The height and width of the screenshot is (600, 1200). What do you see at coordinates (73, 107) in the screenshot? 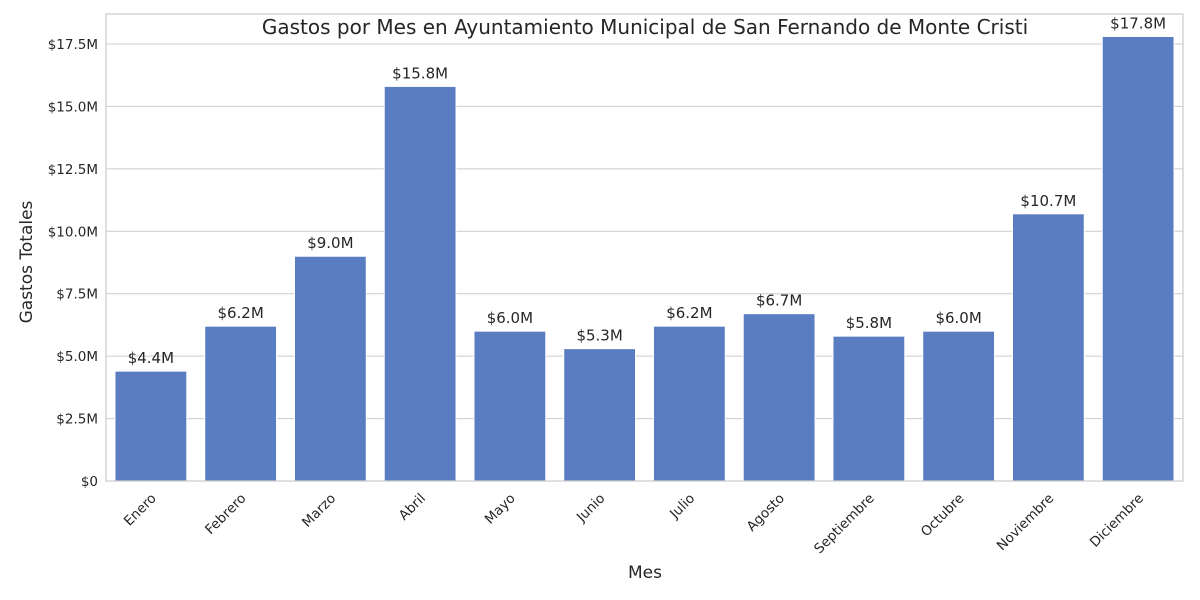
I see `y-tick-label: $15.0M` at bounding box center [73, 107].